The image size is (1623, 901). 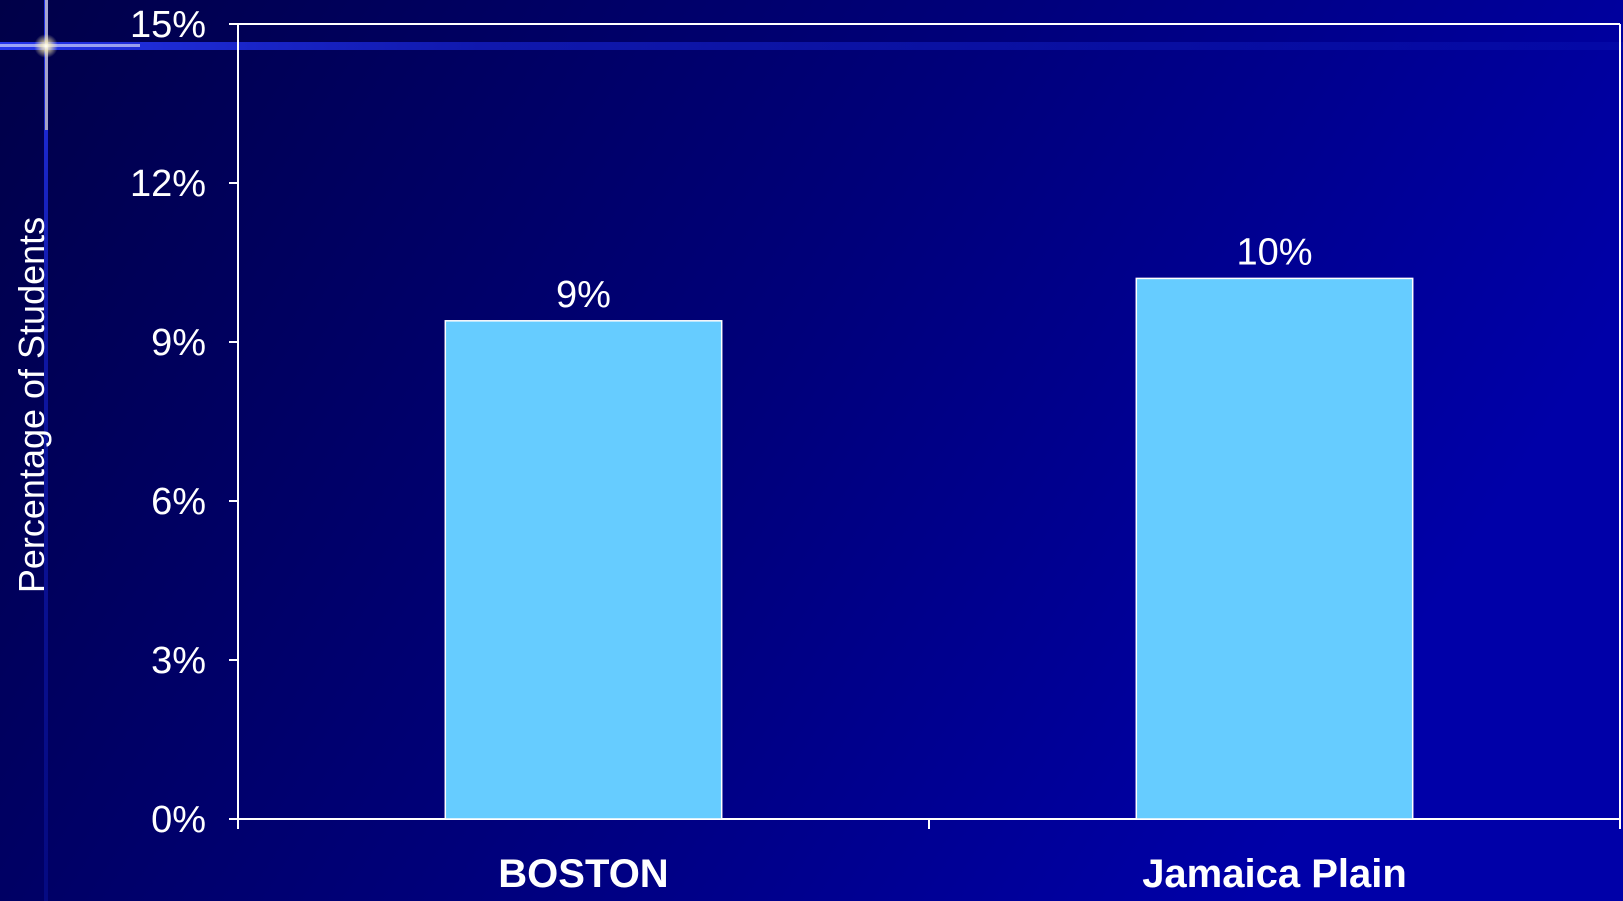 What do you see at coordinates (583, 874) in the screenshot?
I see `x-category-label: BOSTON` at bounding box center [583, 874].